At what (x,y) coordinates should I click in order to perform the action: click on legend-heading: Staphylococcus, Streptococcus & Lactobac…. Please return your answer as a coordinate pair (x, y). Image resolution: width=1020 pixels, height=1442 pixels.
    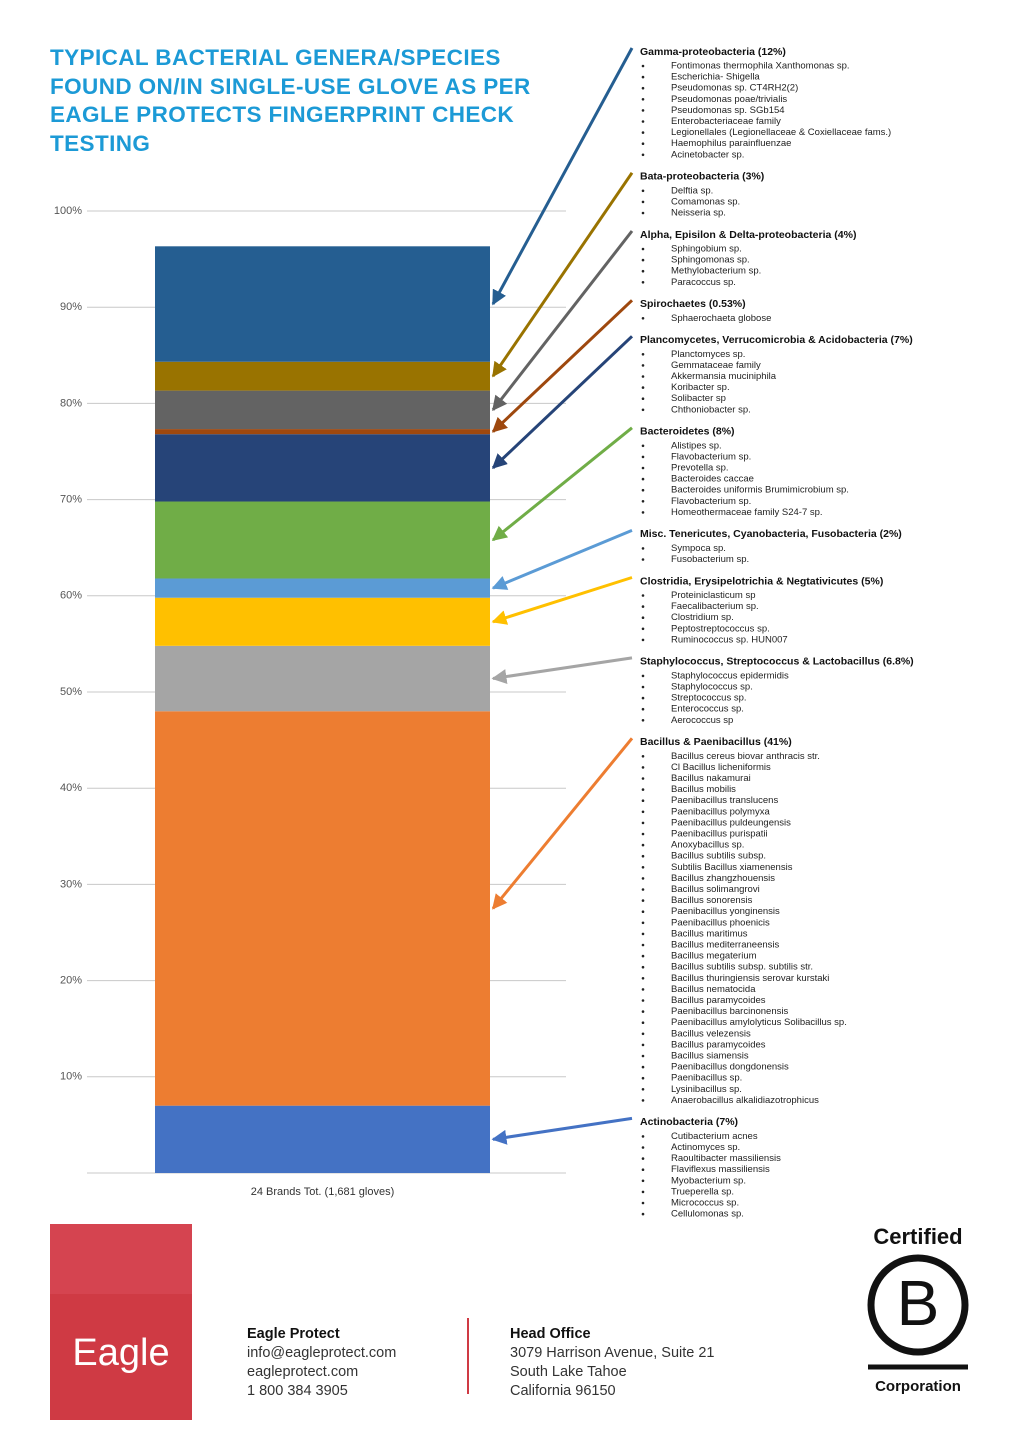
    Looking at the image, I should click on (777, 662).